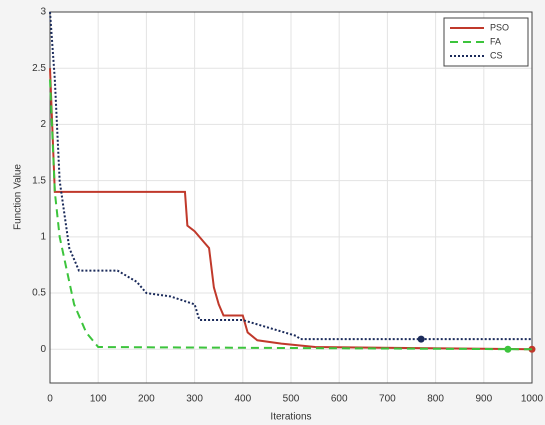  I want to click on y-tick-label: 3, so click(43, 12).